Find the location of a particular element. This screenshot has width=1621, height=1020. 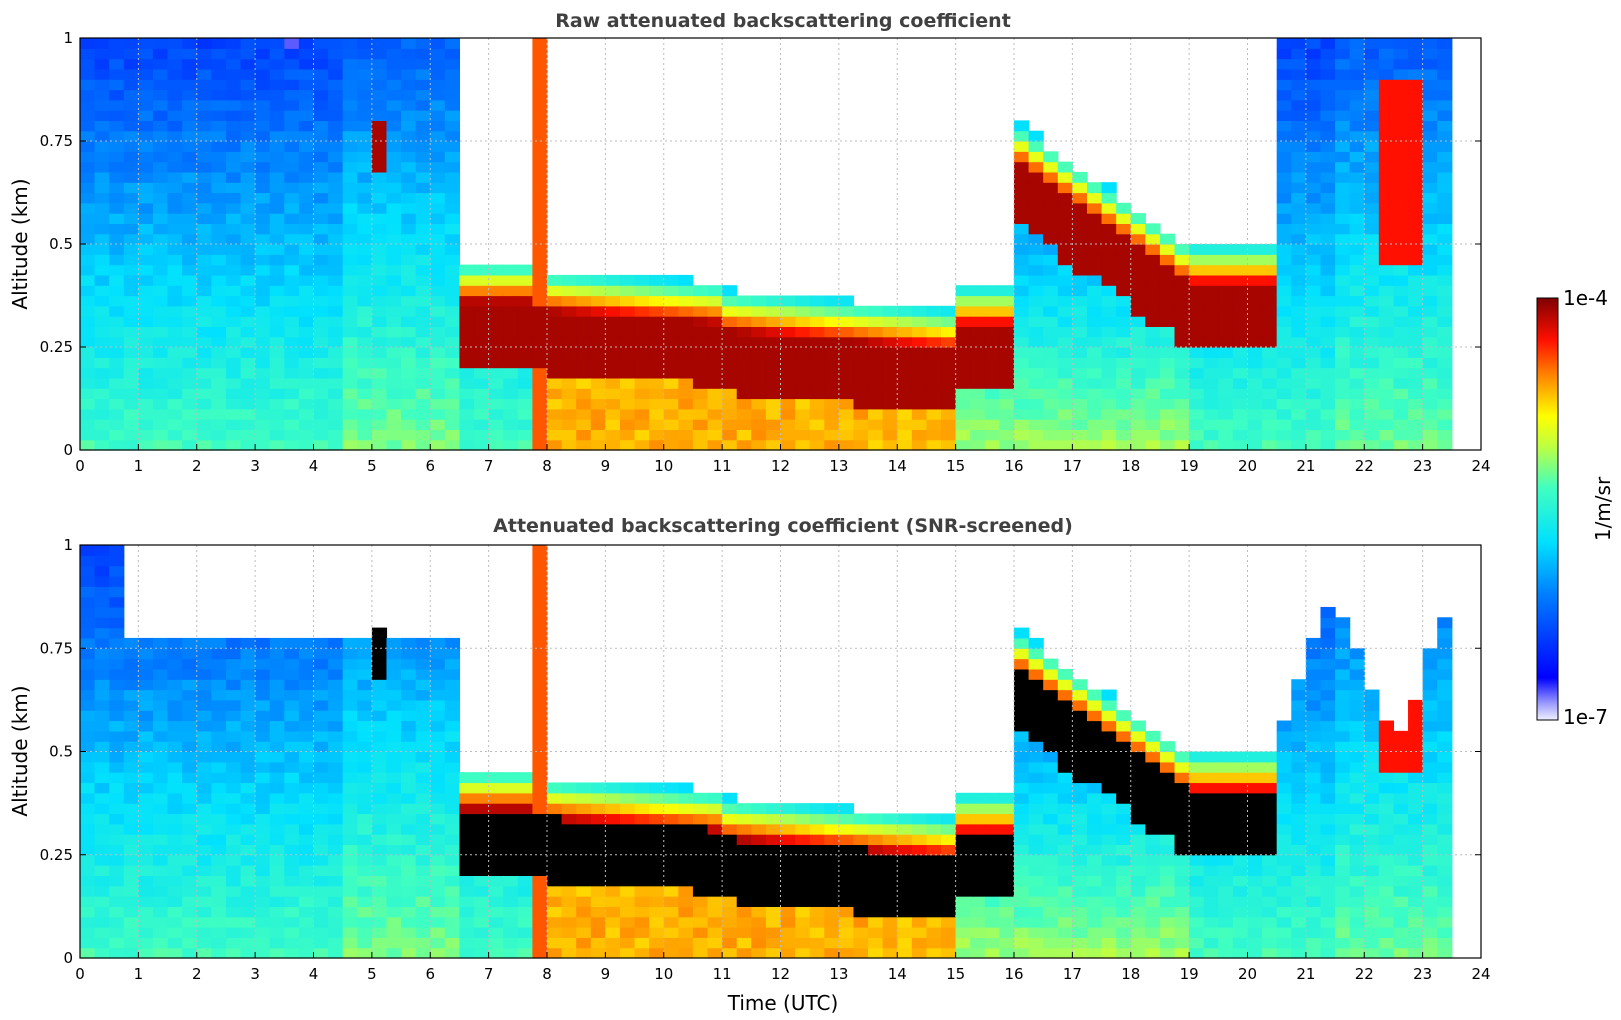

x-tick-label: 19 is located at coordinates (1189, 974).